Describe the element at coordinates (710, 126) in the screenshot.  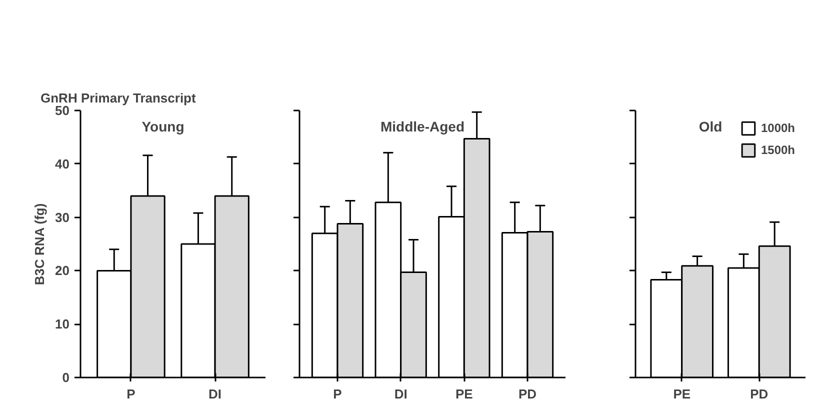
I see `text: Old` at that location.